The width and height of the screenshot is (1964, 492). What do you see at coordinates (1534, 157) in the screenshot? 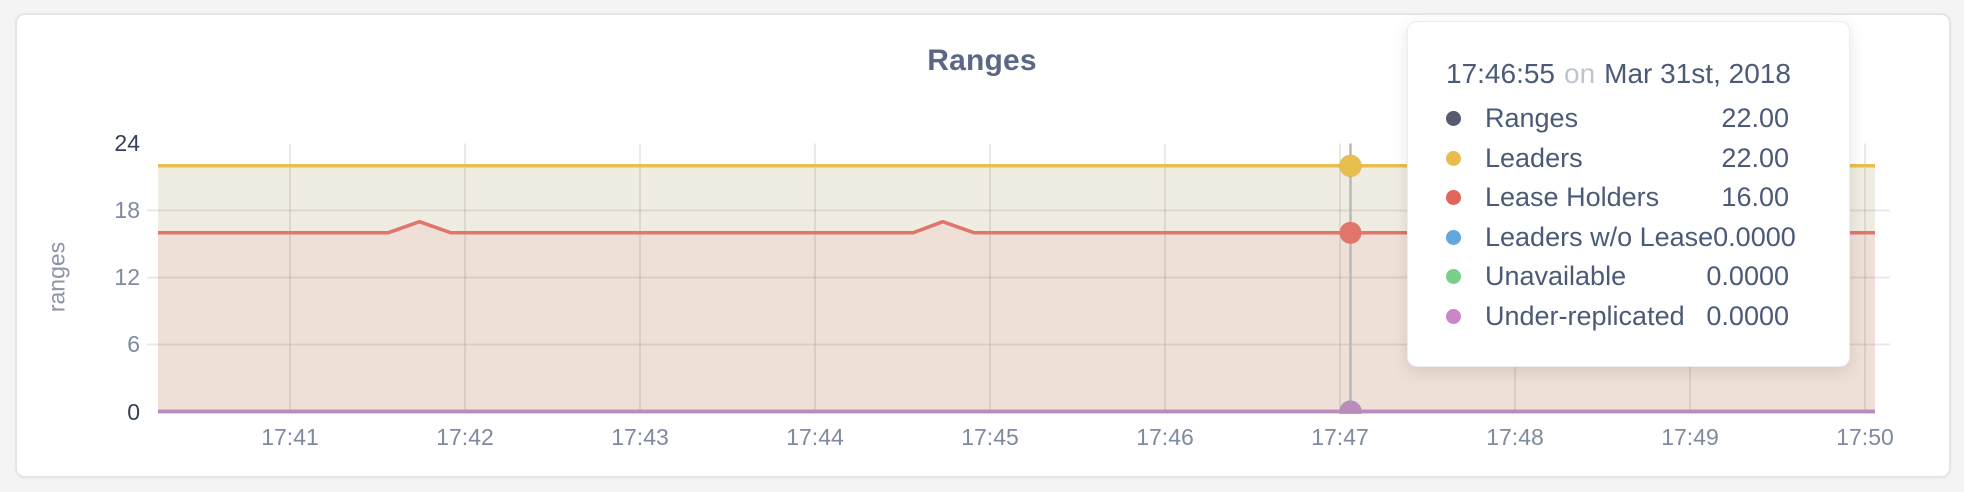
I see `series-label: Leaders` at bounding box center [1534, 157].